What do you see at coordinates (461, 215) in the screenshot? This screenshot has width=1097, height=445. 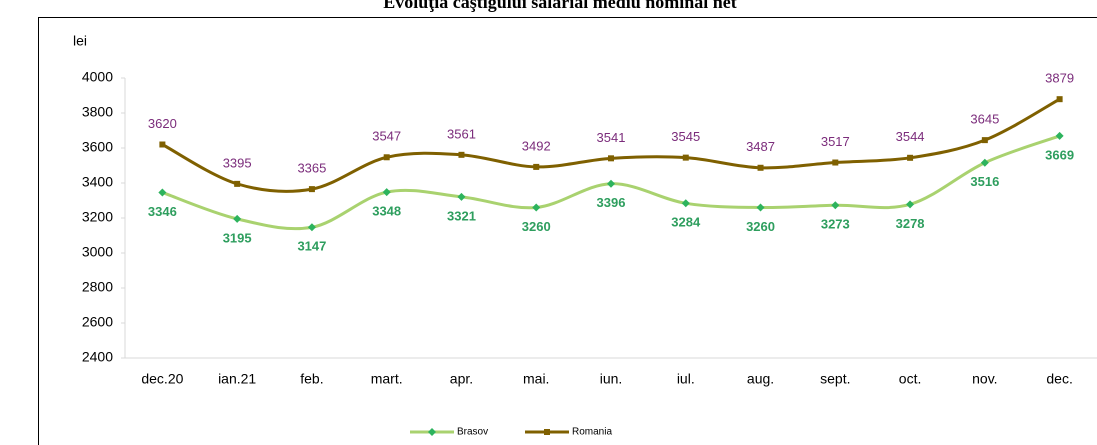 I see `data-label: 3321` at bounding box center [461, 215].